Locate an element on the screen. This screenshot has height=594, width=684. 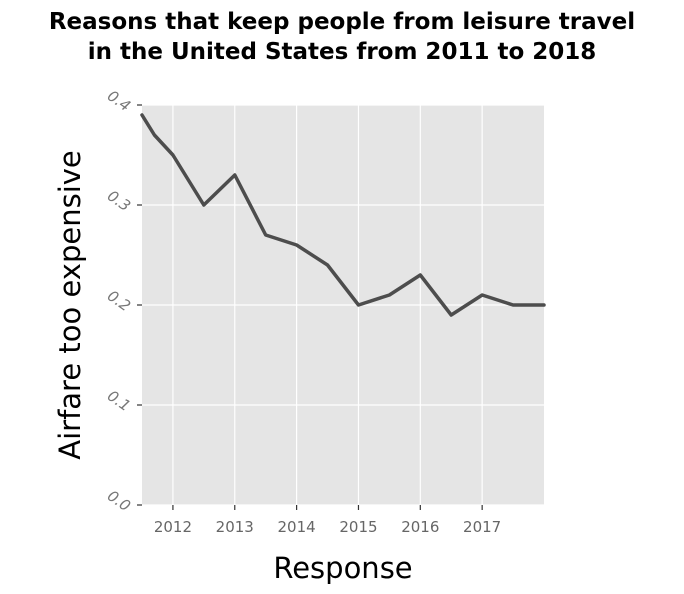
x-axis: 2012 2013 2014 2015 2016 2017 is located at coordinates (327, 520).